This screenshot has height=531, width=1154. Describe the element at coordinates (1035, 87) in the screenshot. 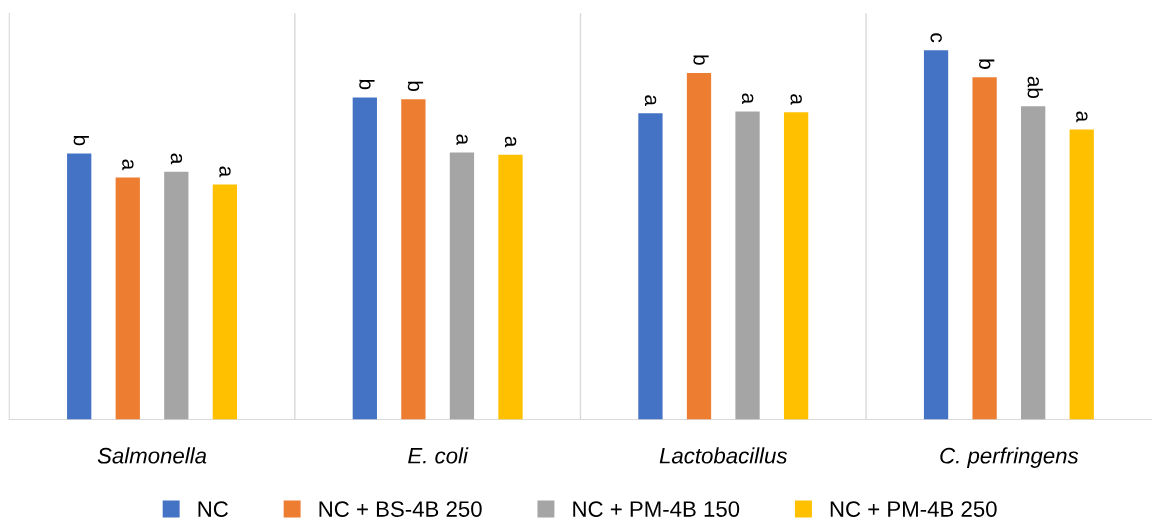

I see `annotation: ab` at that location.